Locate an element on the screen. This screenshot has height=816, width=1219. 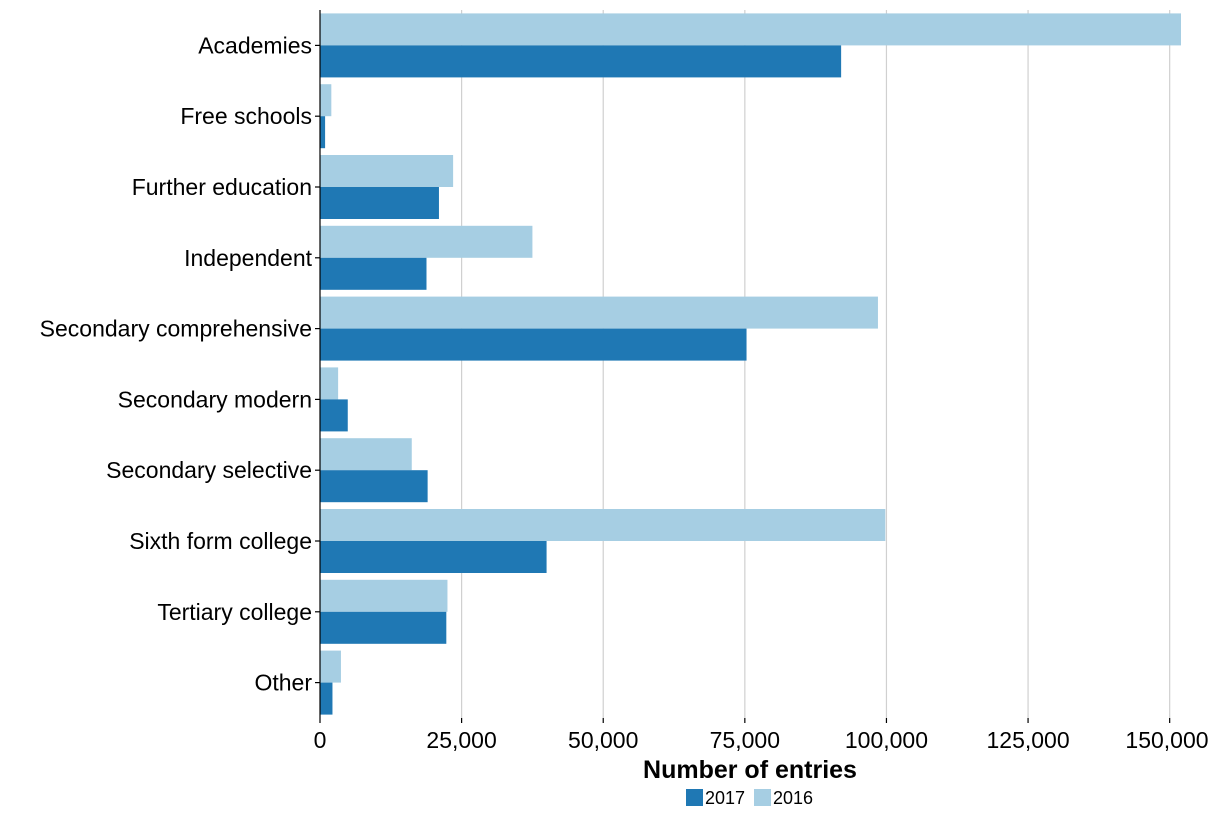
legend: 2017 2016 is located at coordinates (749, 798).